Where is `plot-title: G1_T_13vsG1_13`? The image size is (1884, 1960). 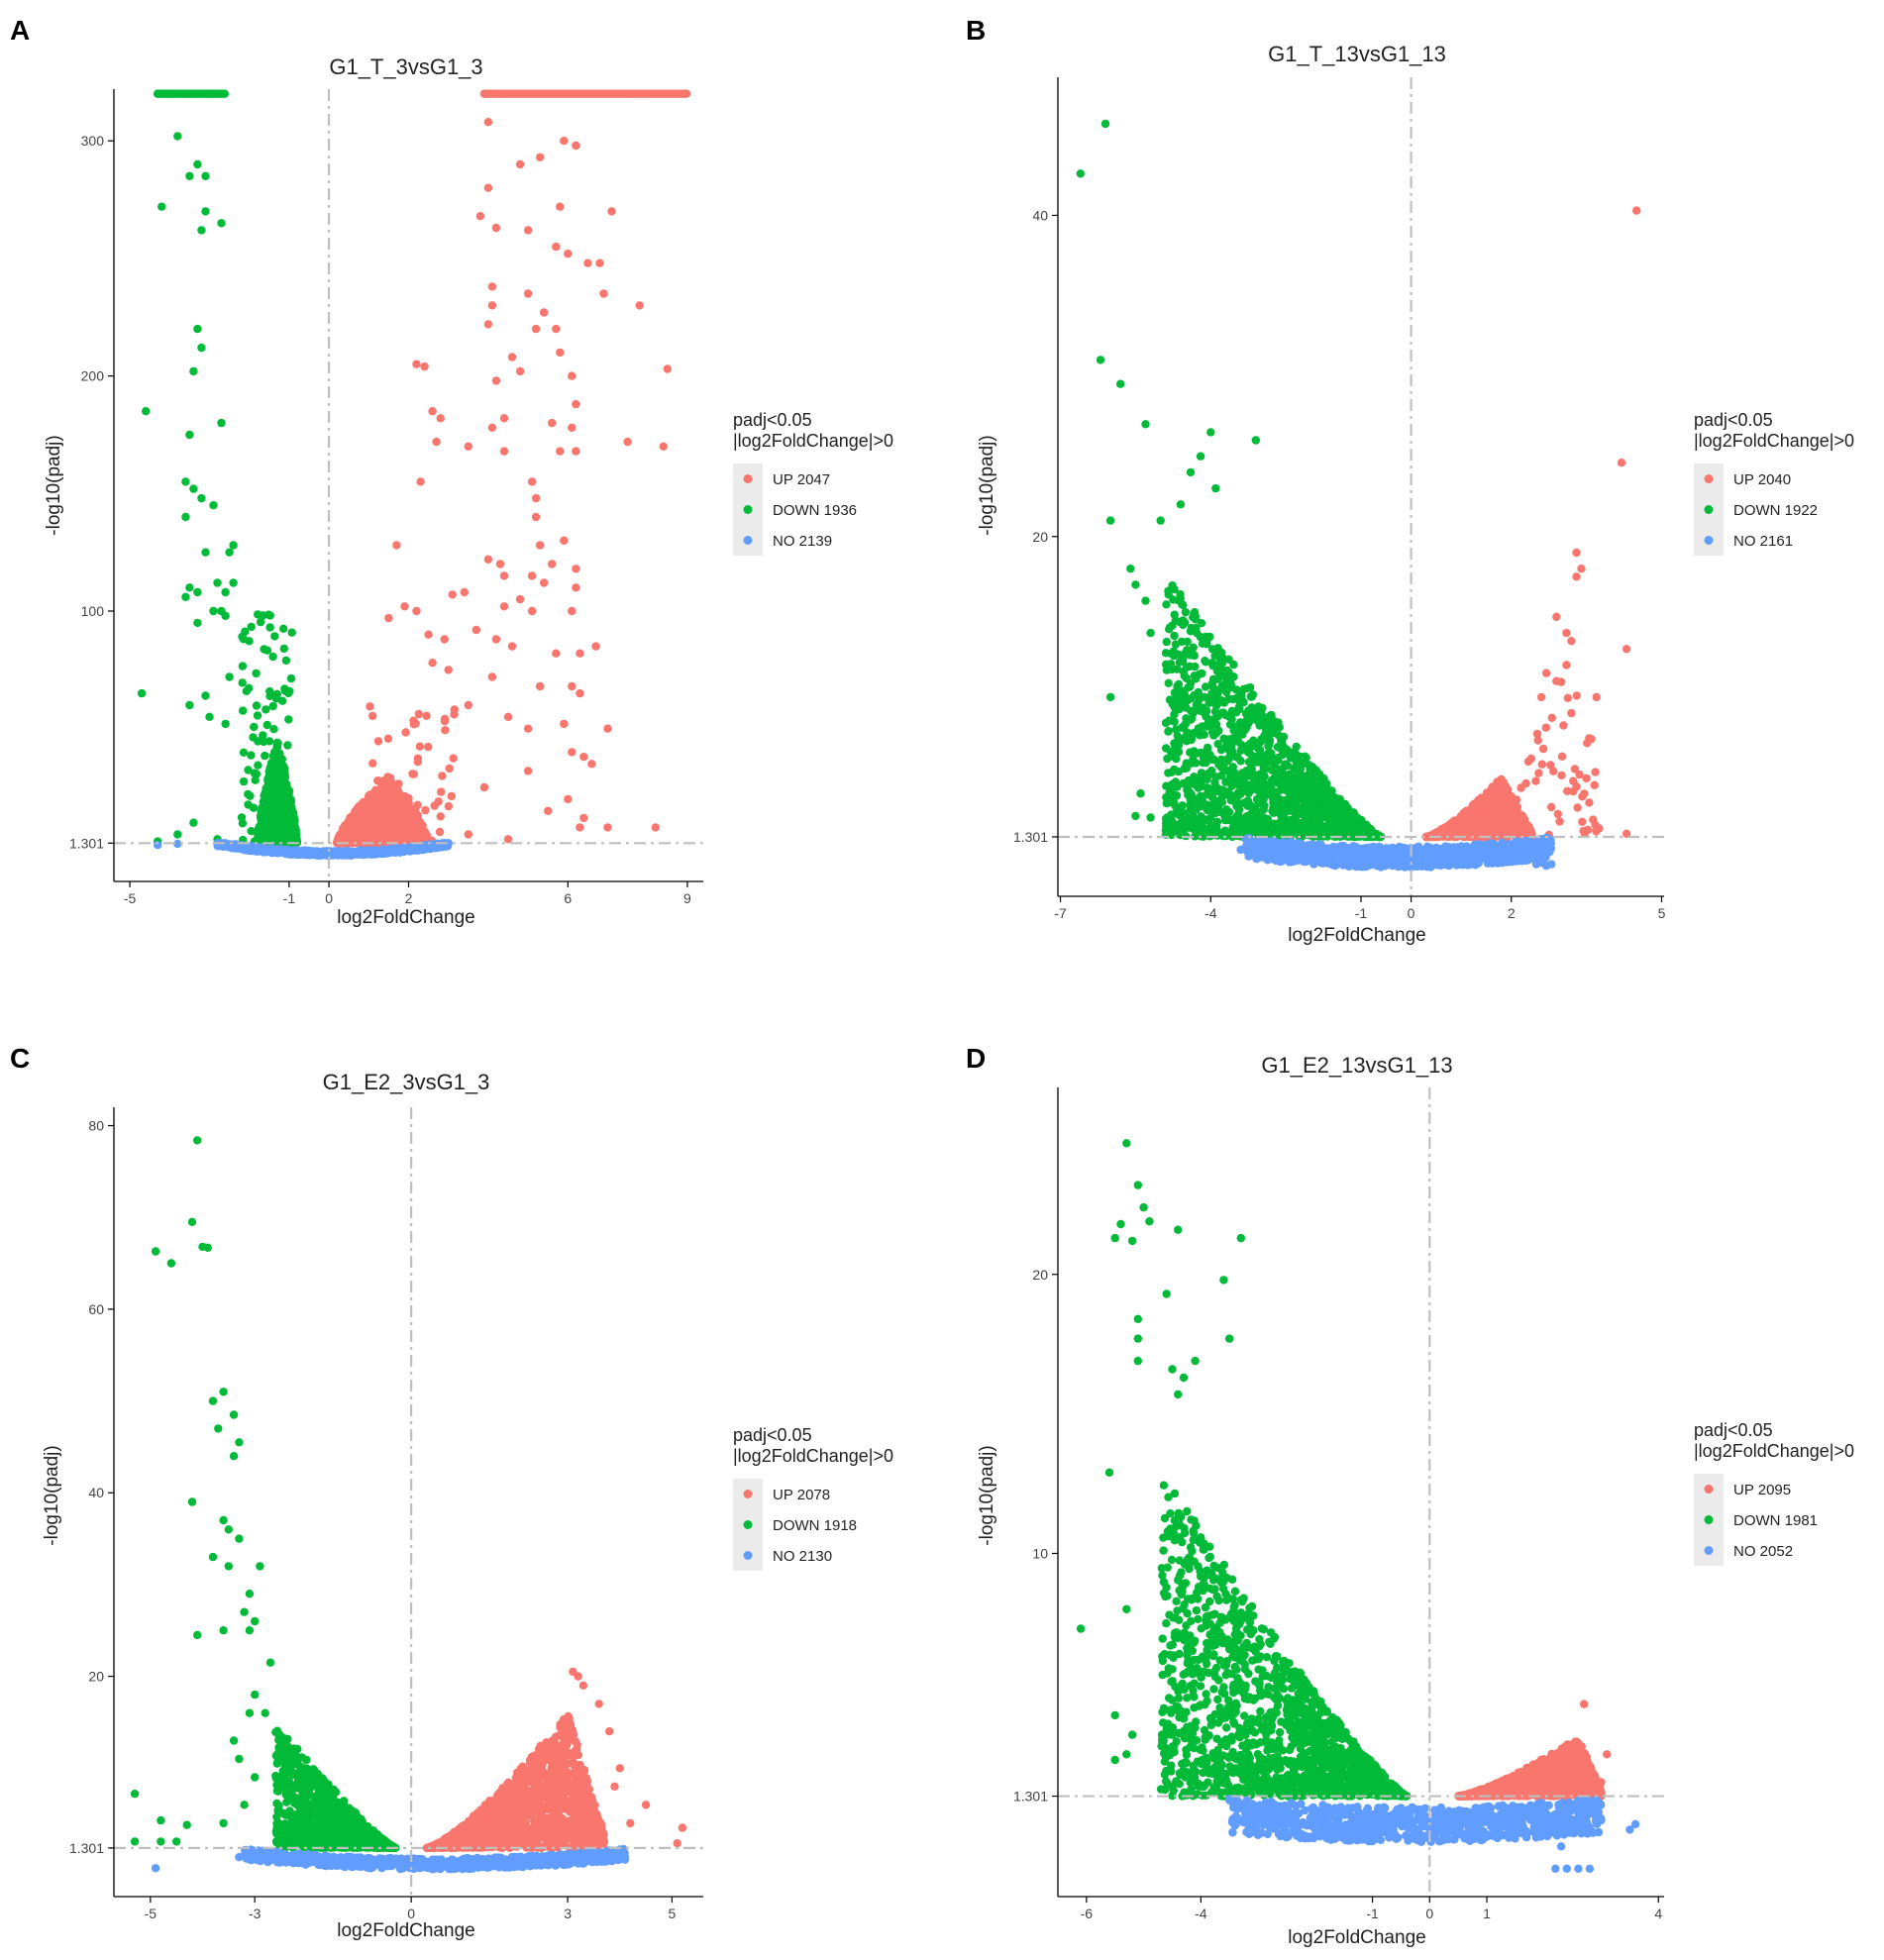 plot-title: G1_T_13vsG1_13 is located at coordinates (1357, 54).